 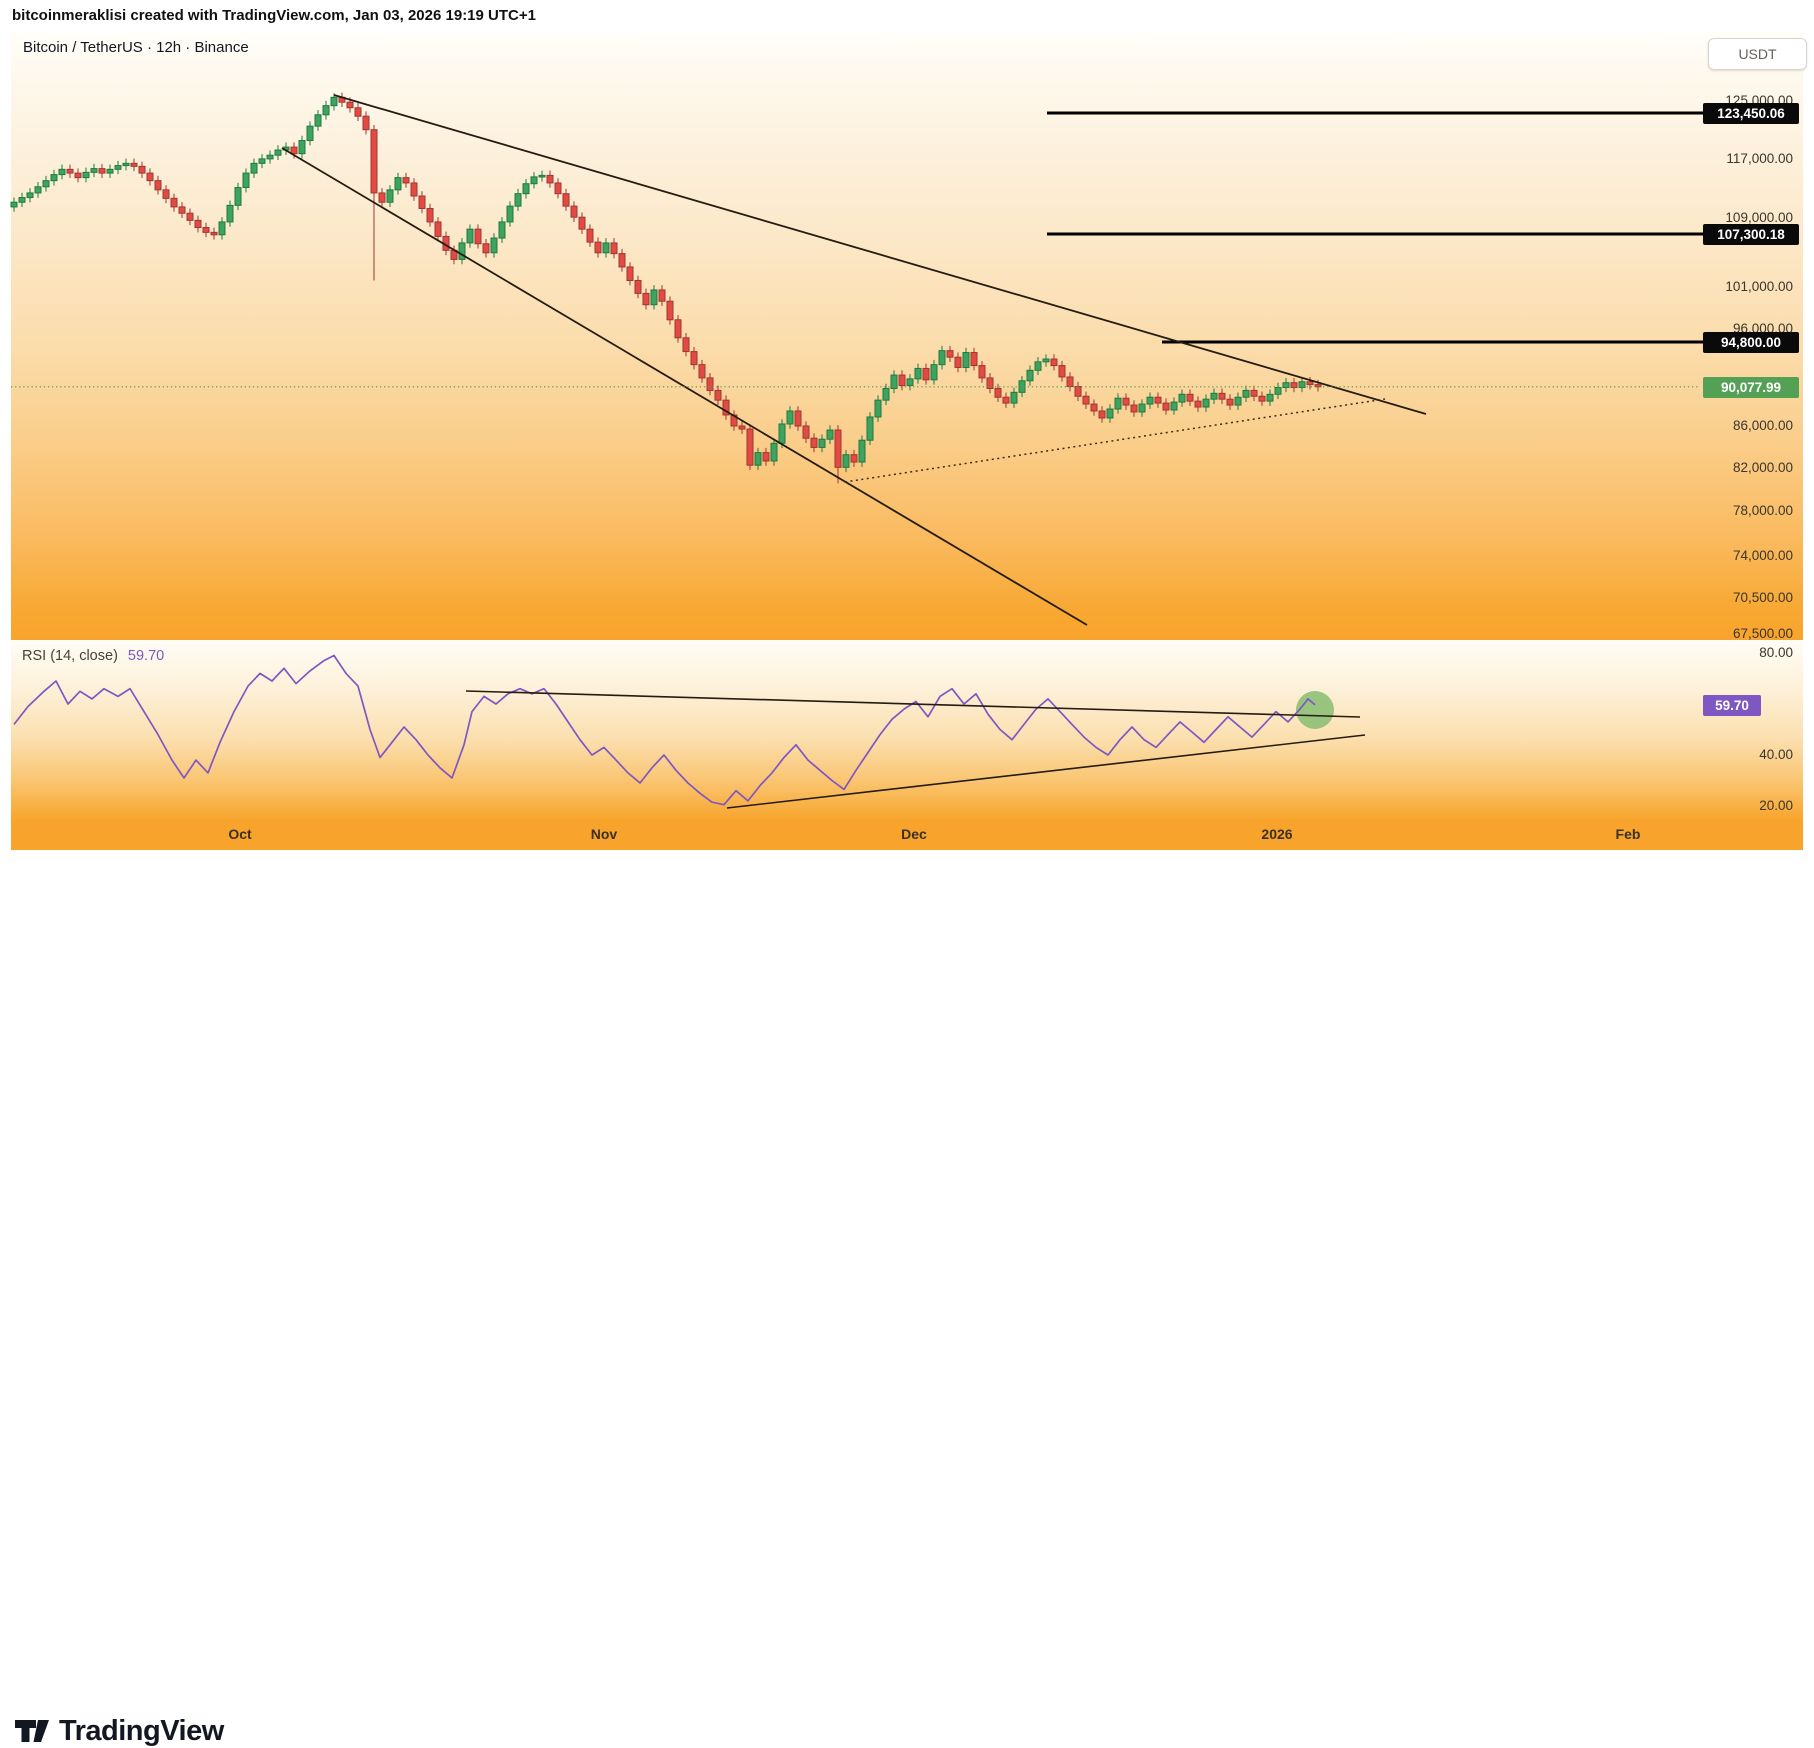 What do you see at coordinates (907, 835) in the screenshot?
I see `time-axis` at bounding box center [907, 835].